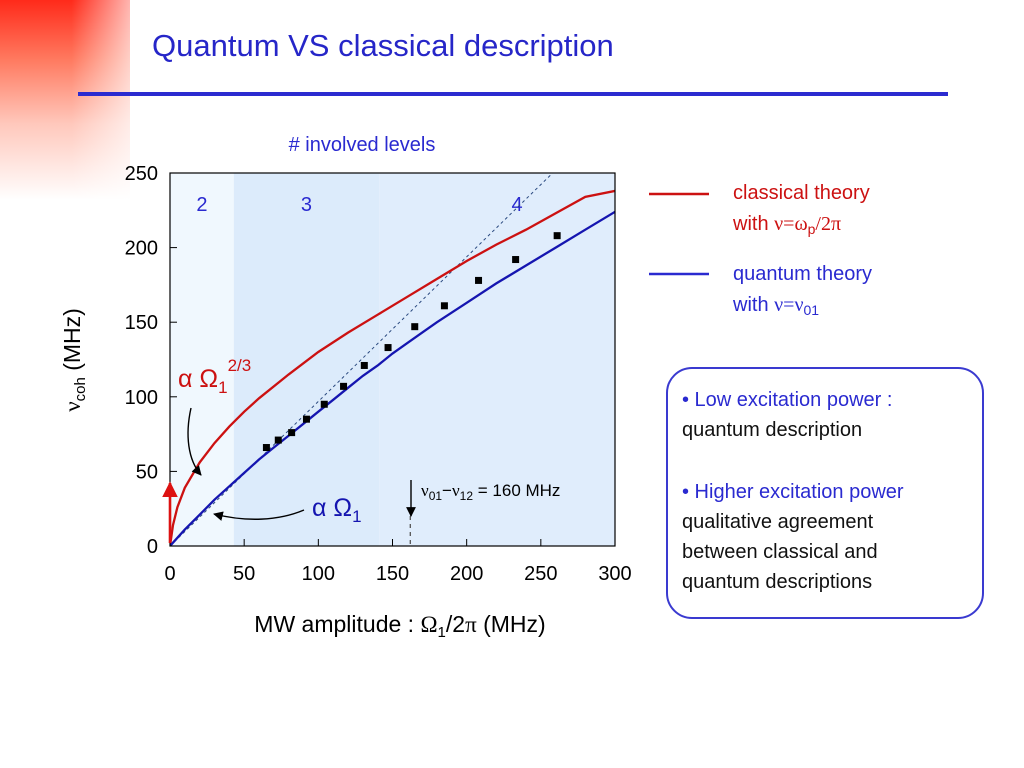 This screenshot has width=1024, height=768. I want to click on x-tick-label: 50, so click(244, 574).